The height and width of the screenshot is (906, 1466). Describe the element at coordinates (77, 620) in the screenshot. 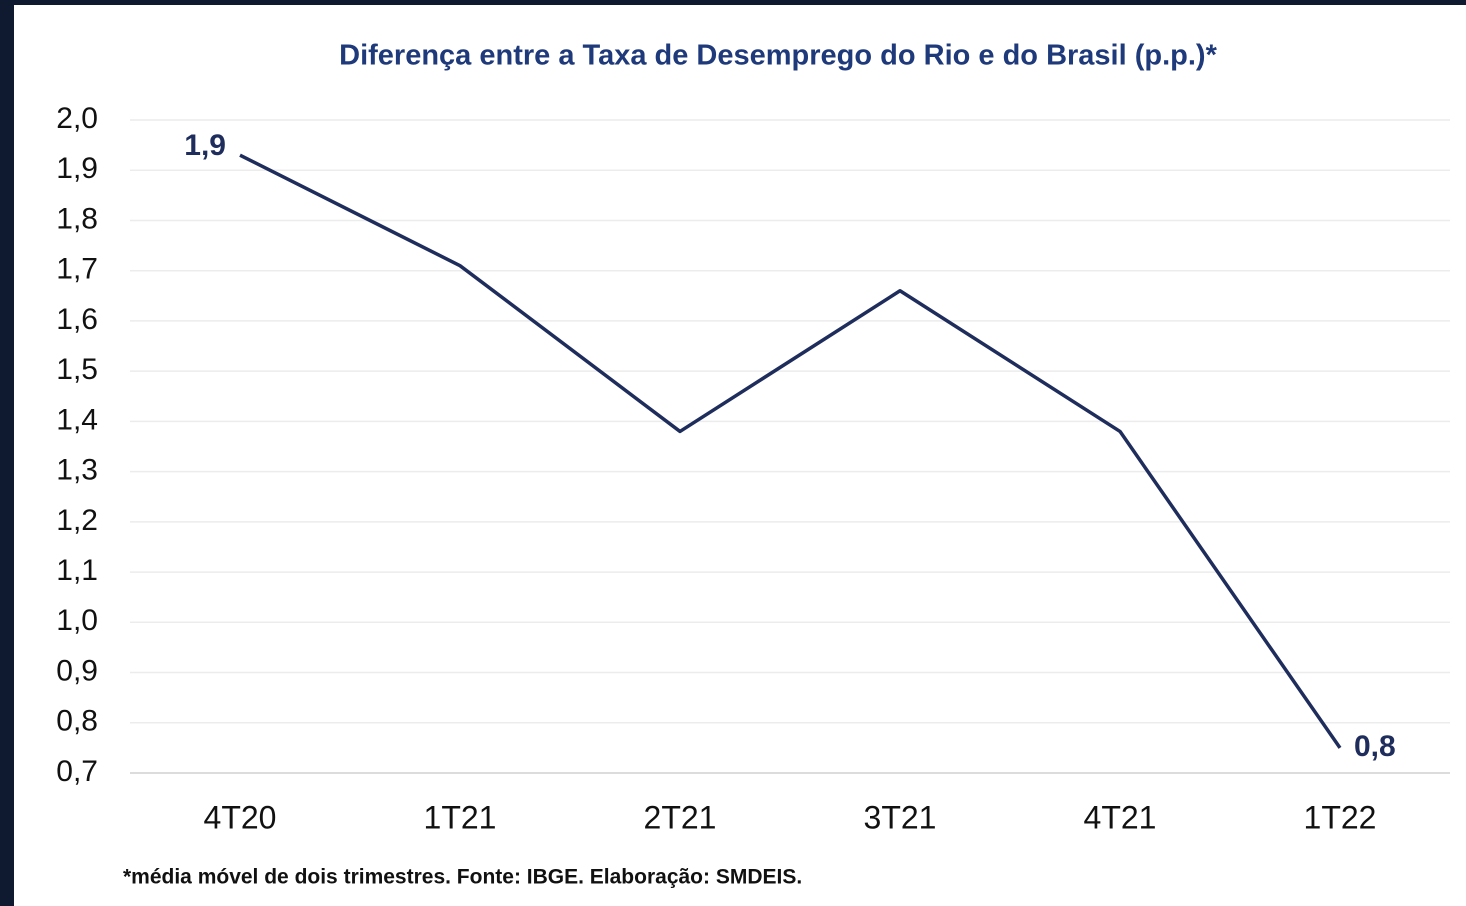

I see `y-tick-label: 1,0` at that location.